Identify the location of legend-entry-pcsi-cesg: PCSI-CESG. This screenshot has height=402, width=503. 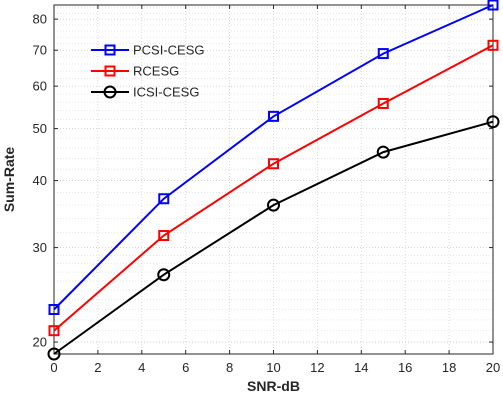
(148, 50).